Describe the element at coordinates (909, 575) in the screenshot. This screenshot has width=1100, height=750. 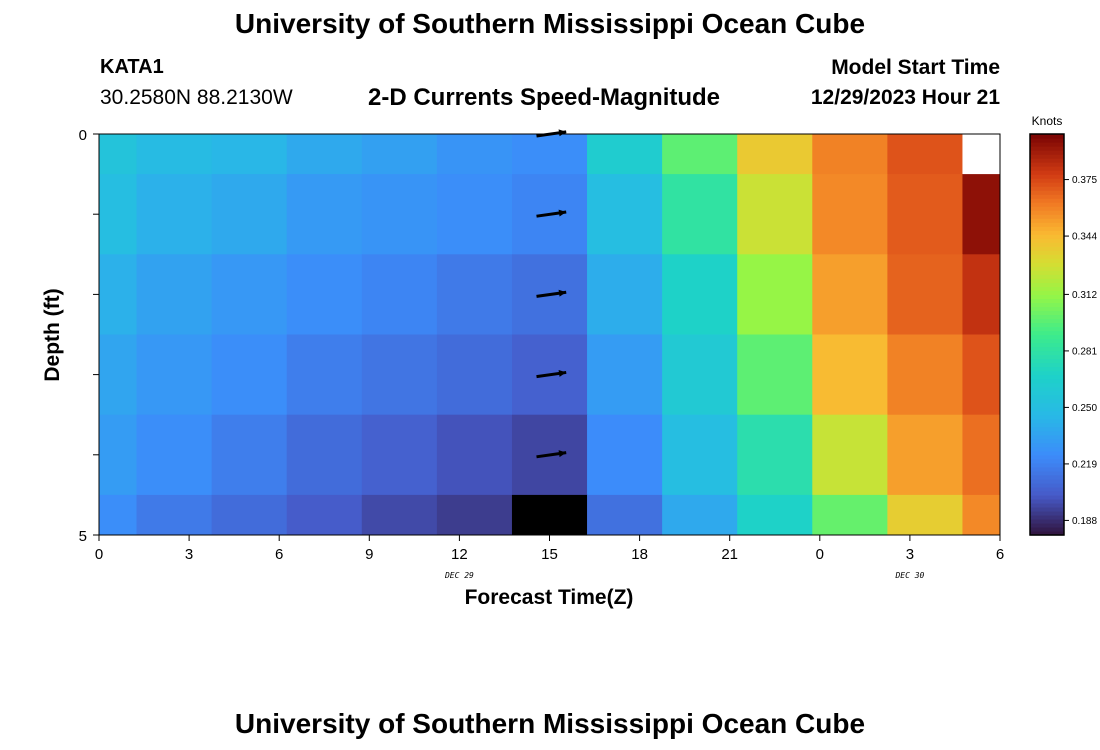
I see `x-date-label: DEC 30` at that location.